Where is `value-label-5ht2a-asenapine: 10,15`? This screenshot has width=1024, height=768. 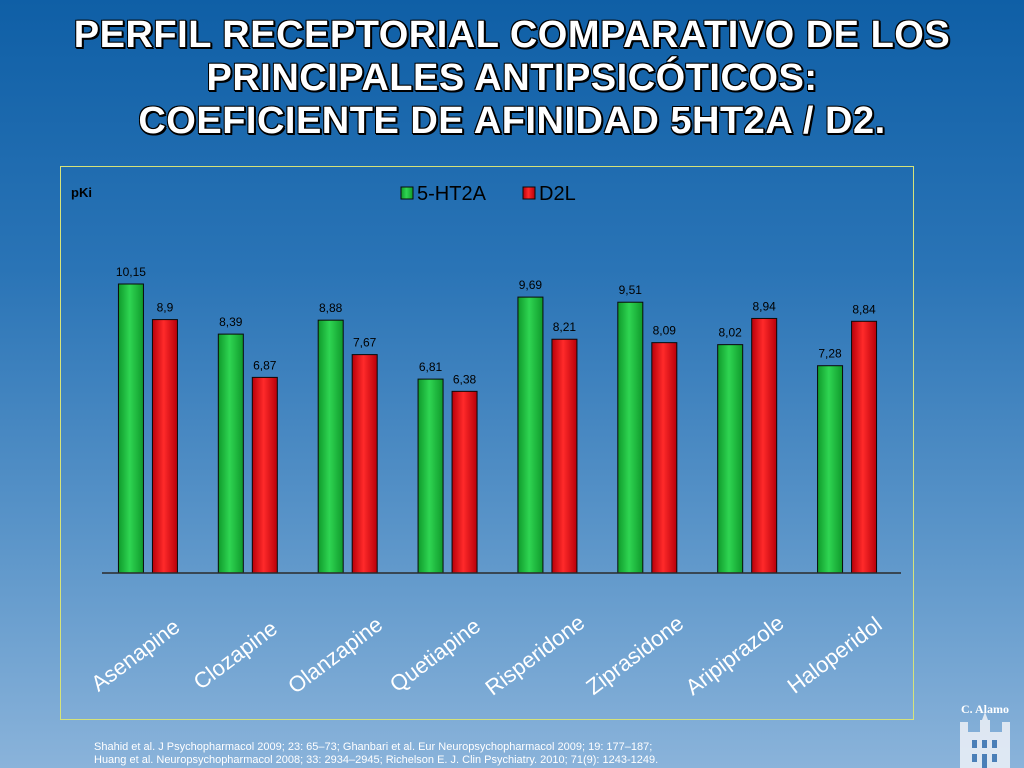 value-label-5ht2a-asenapine: 10,15 is located at coordinates (131, 272).